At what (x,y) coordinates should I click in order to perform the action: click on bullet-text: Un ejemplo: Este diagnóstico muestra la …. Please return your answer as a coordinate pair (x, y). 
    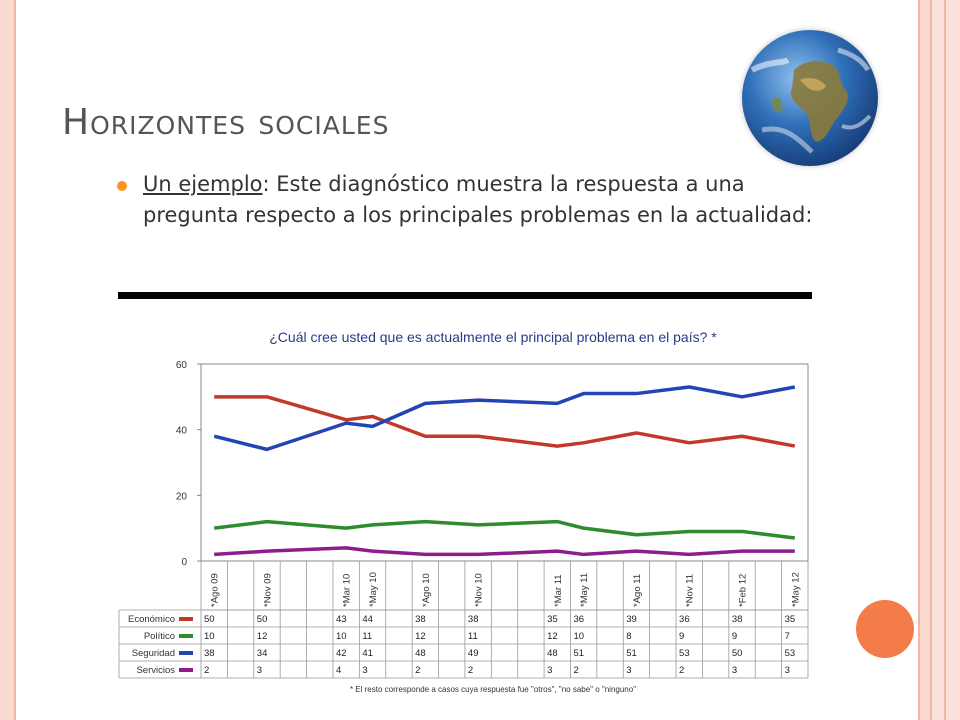
    Looking at the image, I should click on (493, 200).